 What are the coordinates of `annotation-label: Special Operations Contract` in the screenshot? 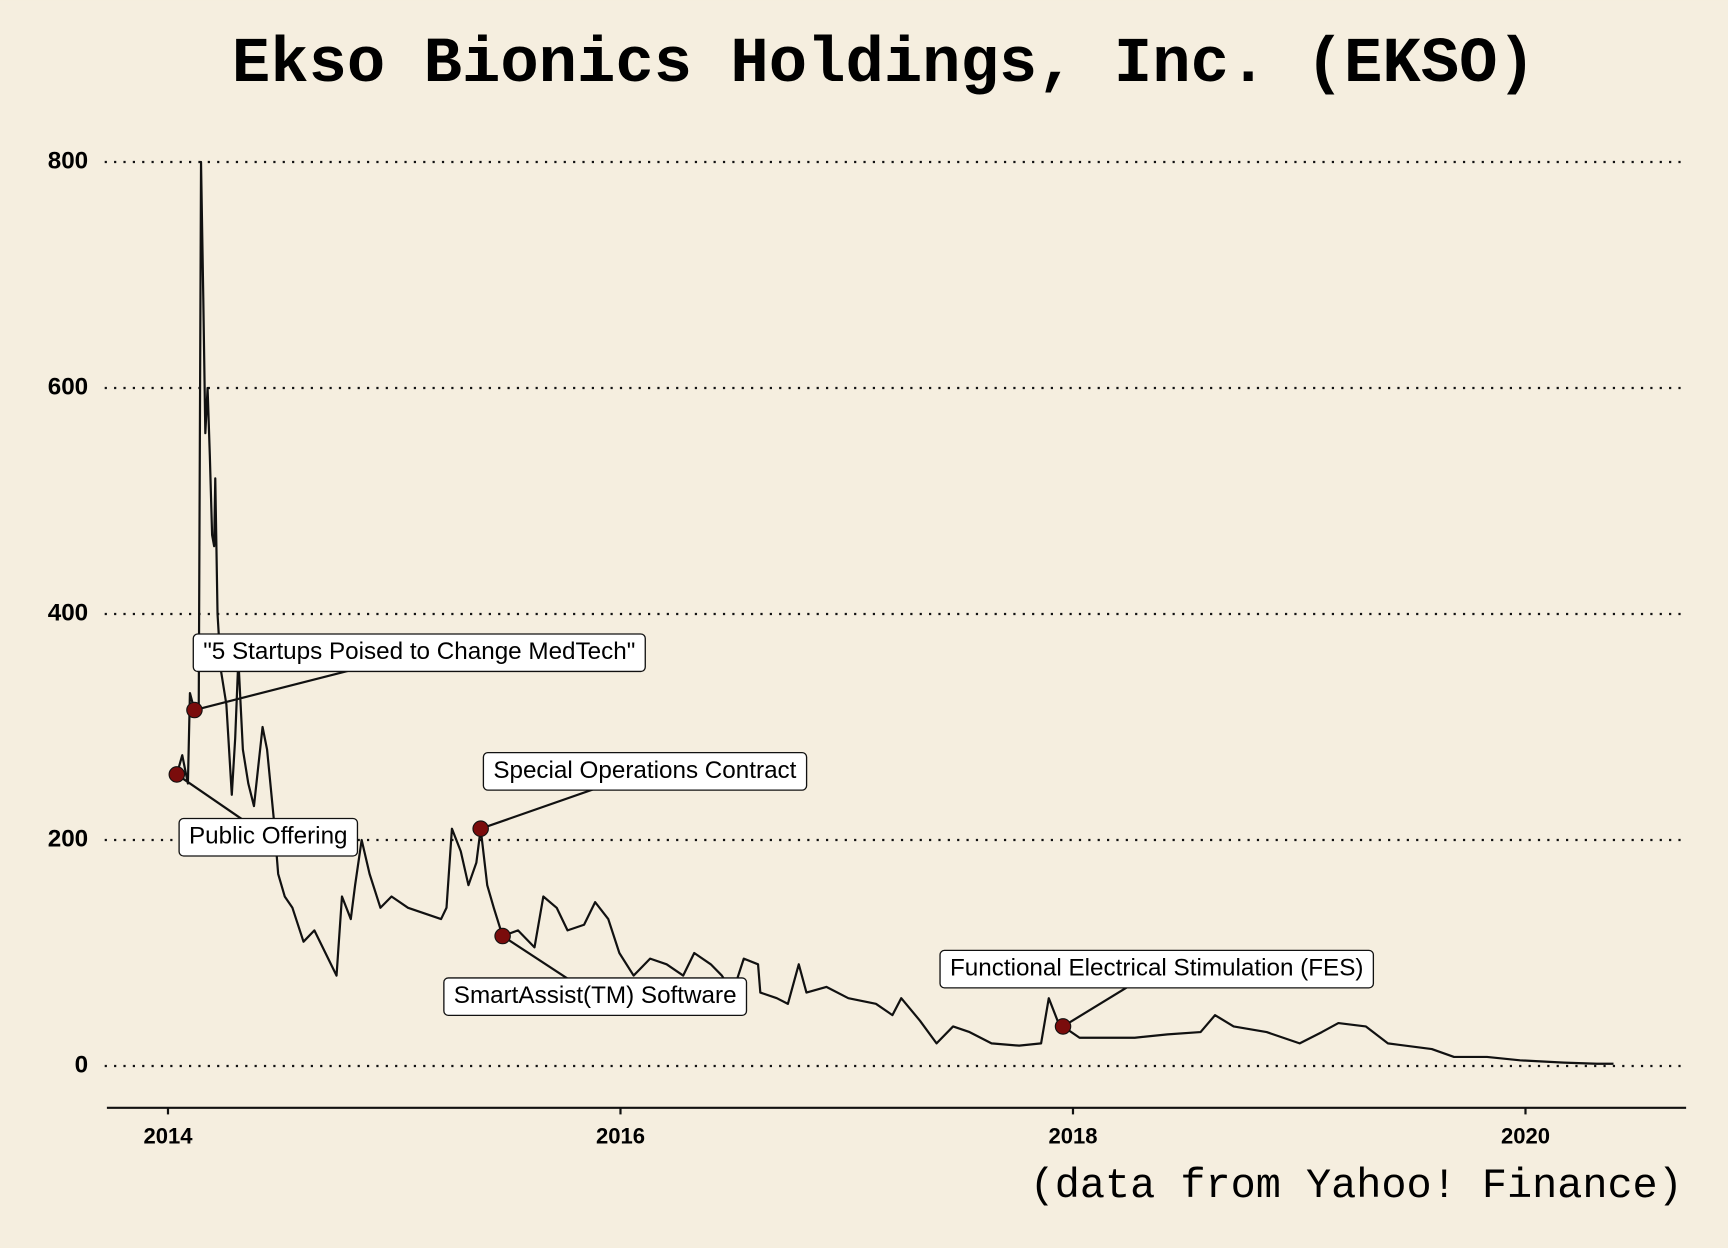 It's located at (645, 771).